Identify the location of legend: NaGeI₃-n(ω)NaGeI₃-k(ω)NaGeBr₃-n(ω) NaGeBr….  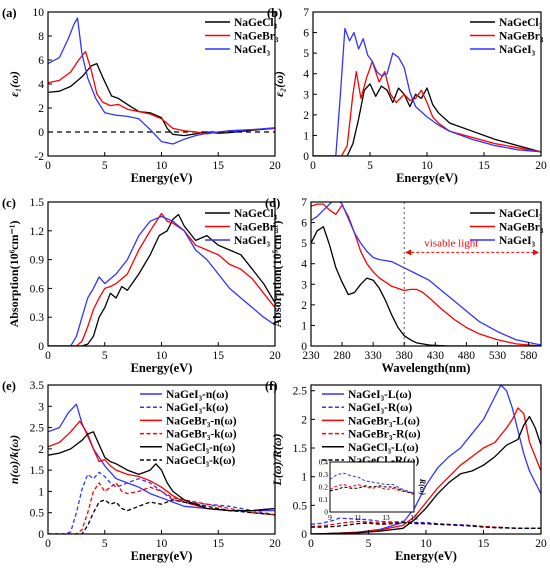
(188, 428).